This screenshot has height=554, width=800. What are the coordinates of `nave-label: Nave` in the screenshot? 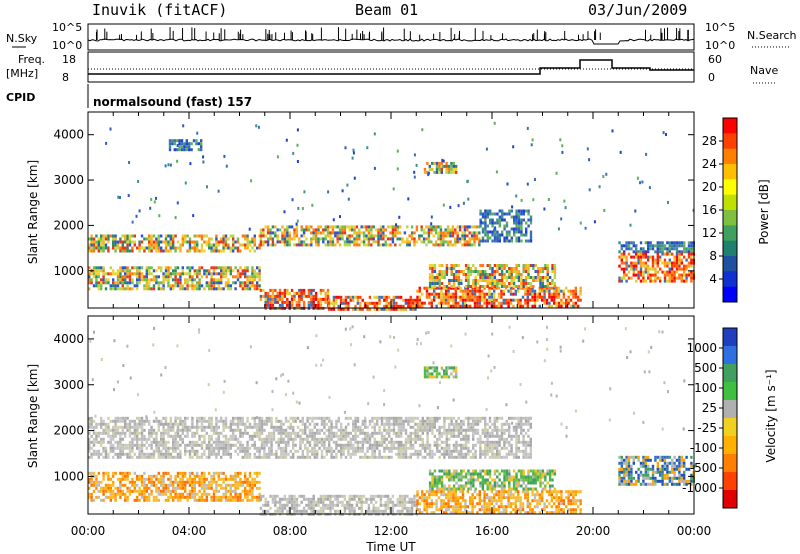 It's located at (764, 70).